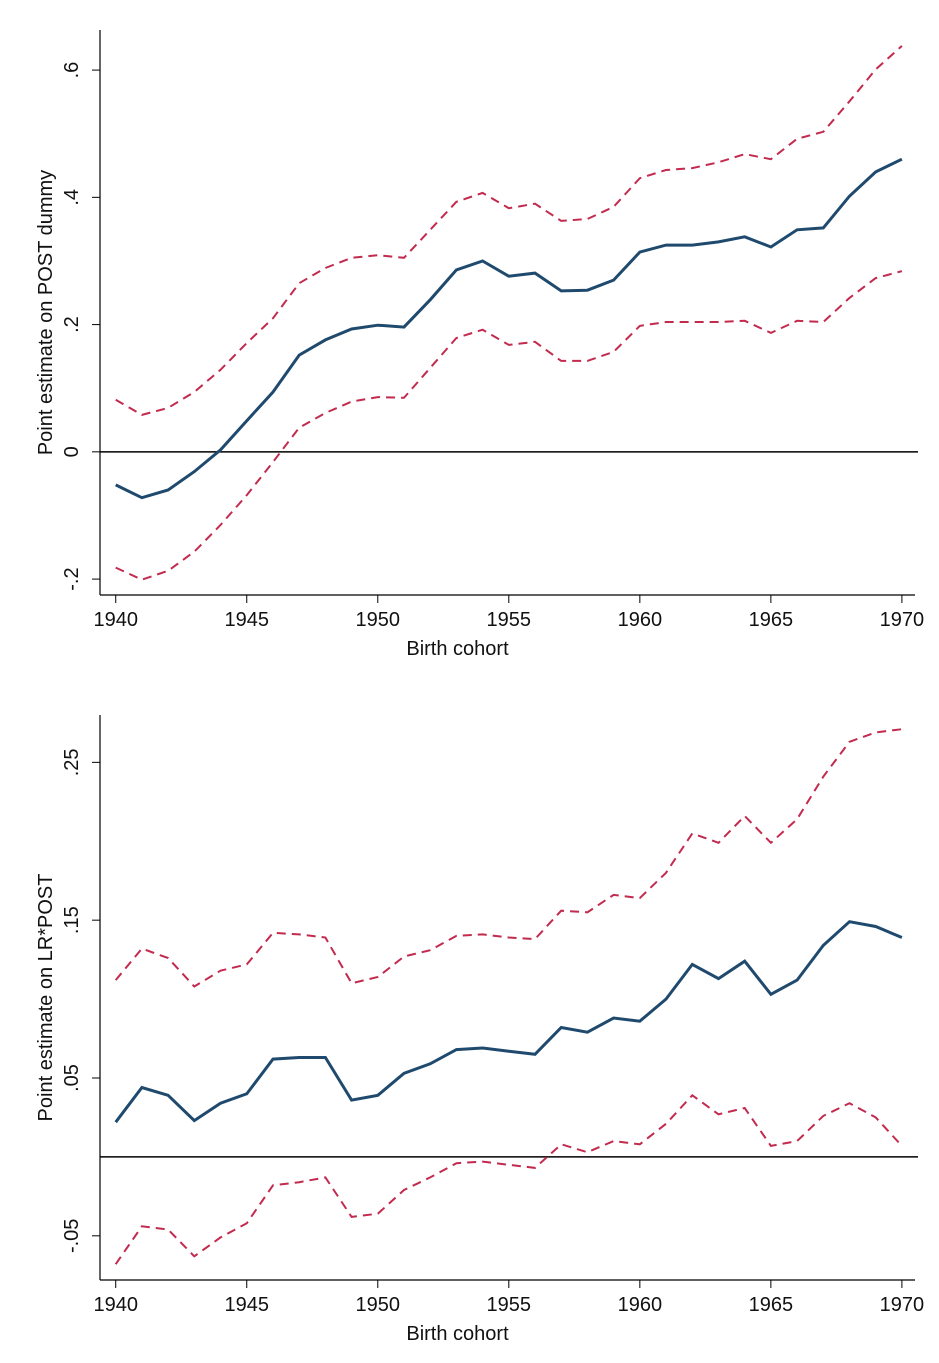 This screenshot has height=1363, width=939. What do you see at coordinates (72, 1236) in the screenshot?
I see `y-tick-label: -.05` at bounding box center [72, 1236].